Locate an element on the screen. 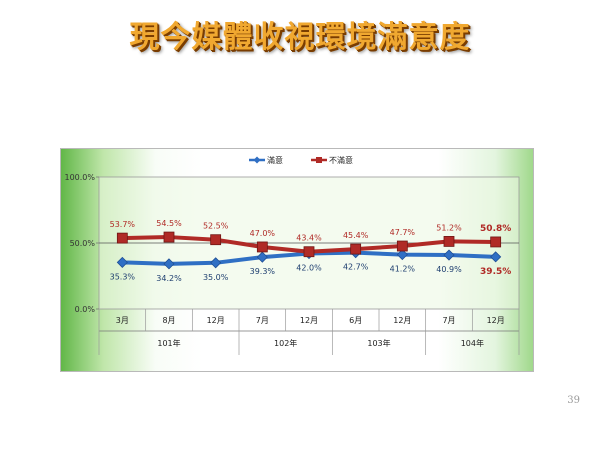 The width and height of the screenshot is (600, 450). data-label: 35.0% is located at coordinates (216, 277).